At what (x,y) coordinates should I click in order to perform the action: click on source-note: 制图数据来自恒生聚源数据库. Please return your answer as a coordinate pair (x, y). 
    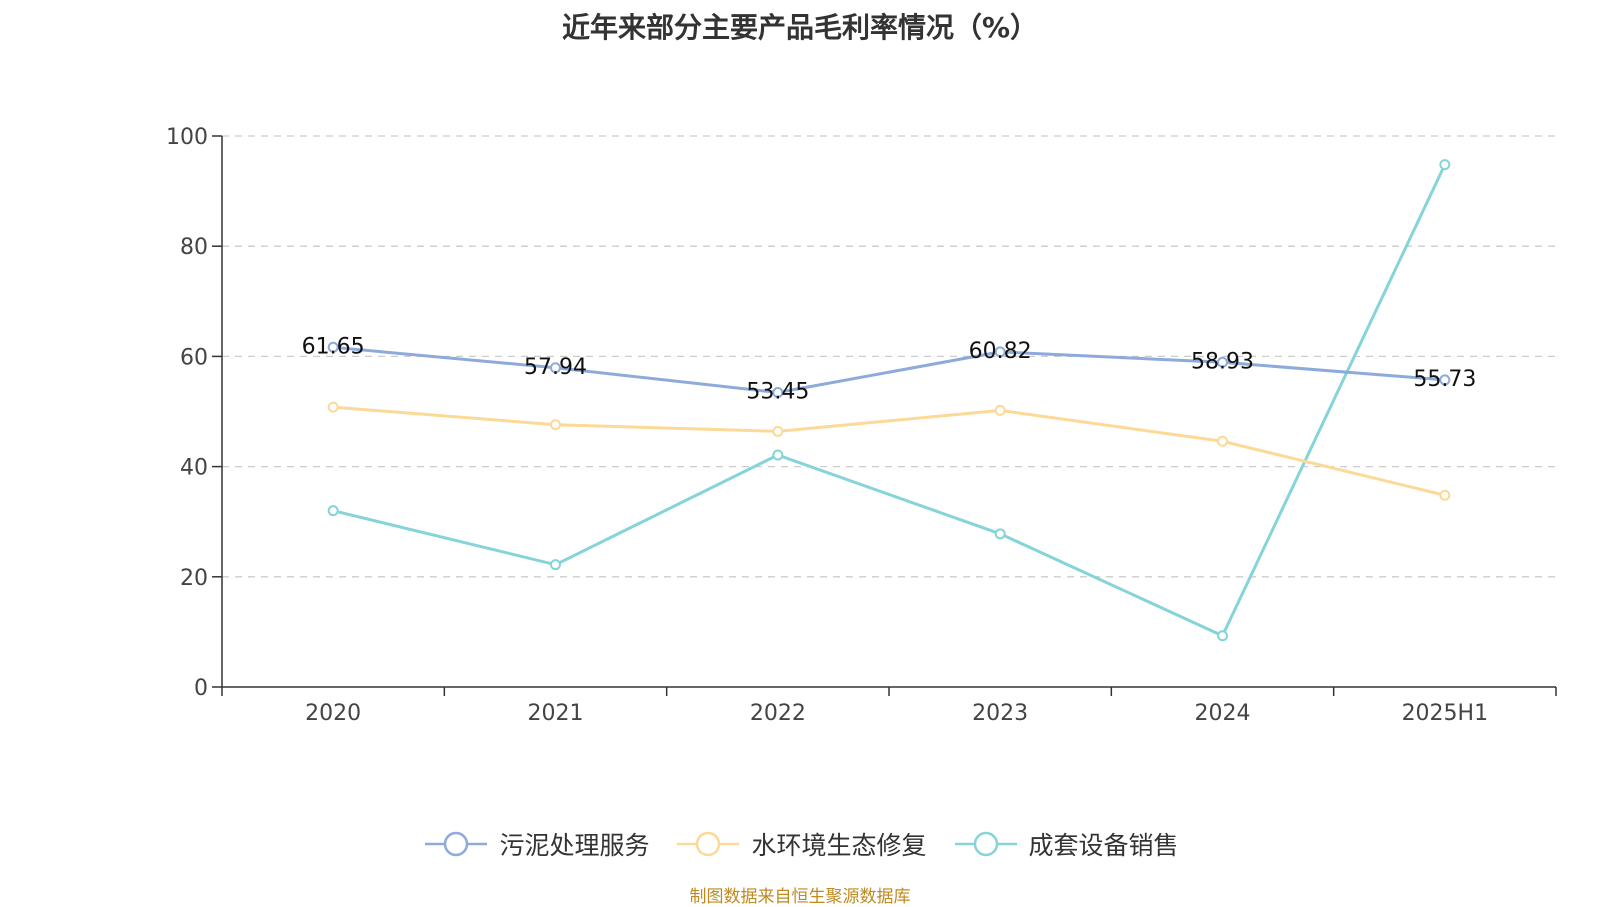
    Looking at the image, I should click on (800, 897).